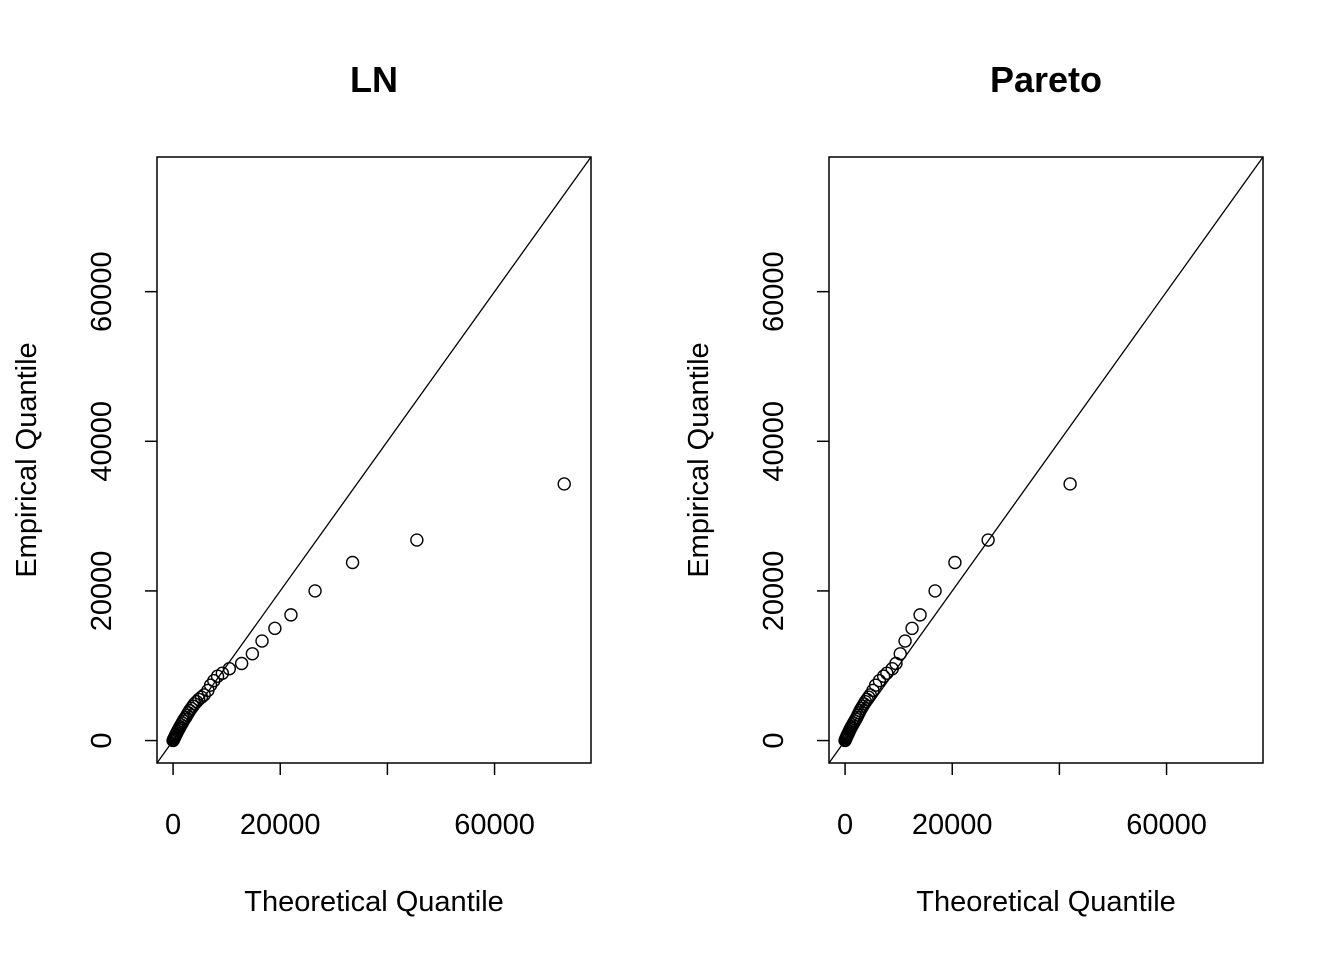 This screenshot has width=1344, height=960. Describe the element at coordinates (121, 500) in the screenshot. I see `ln-y-axis: 0 20000 40000 60000` at that location.